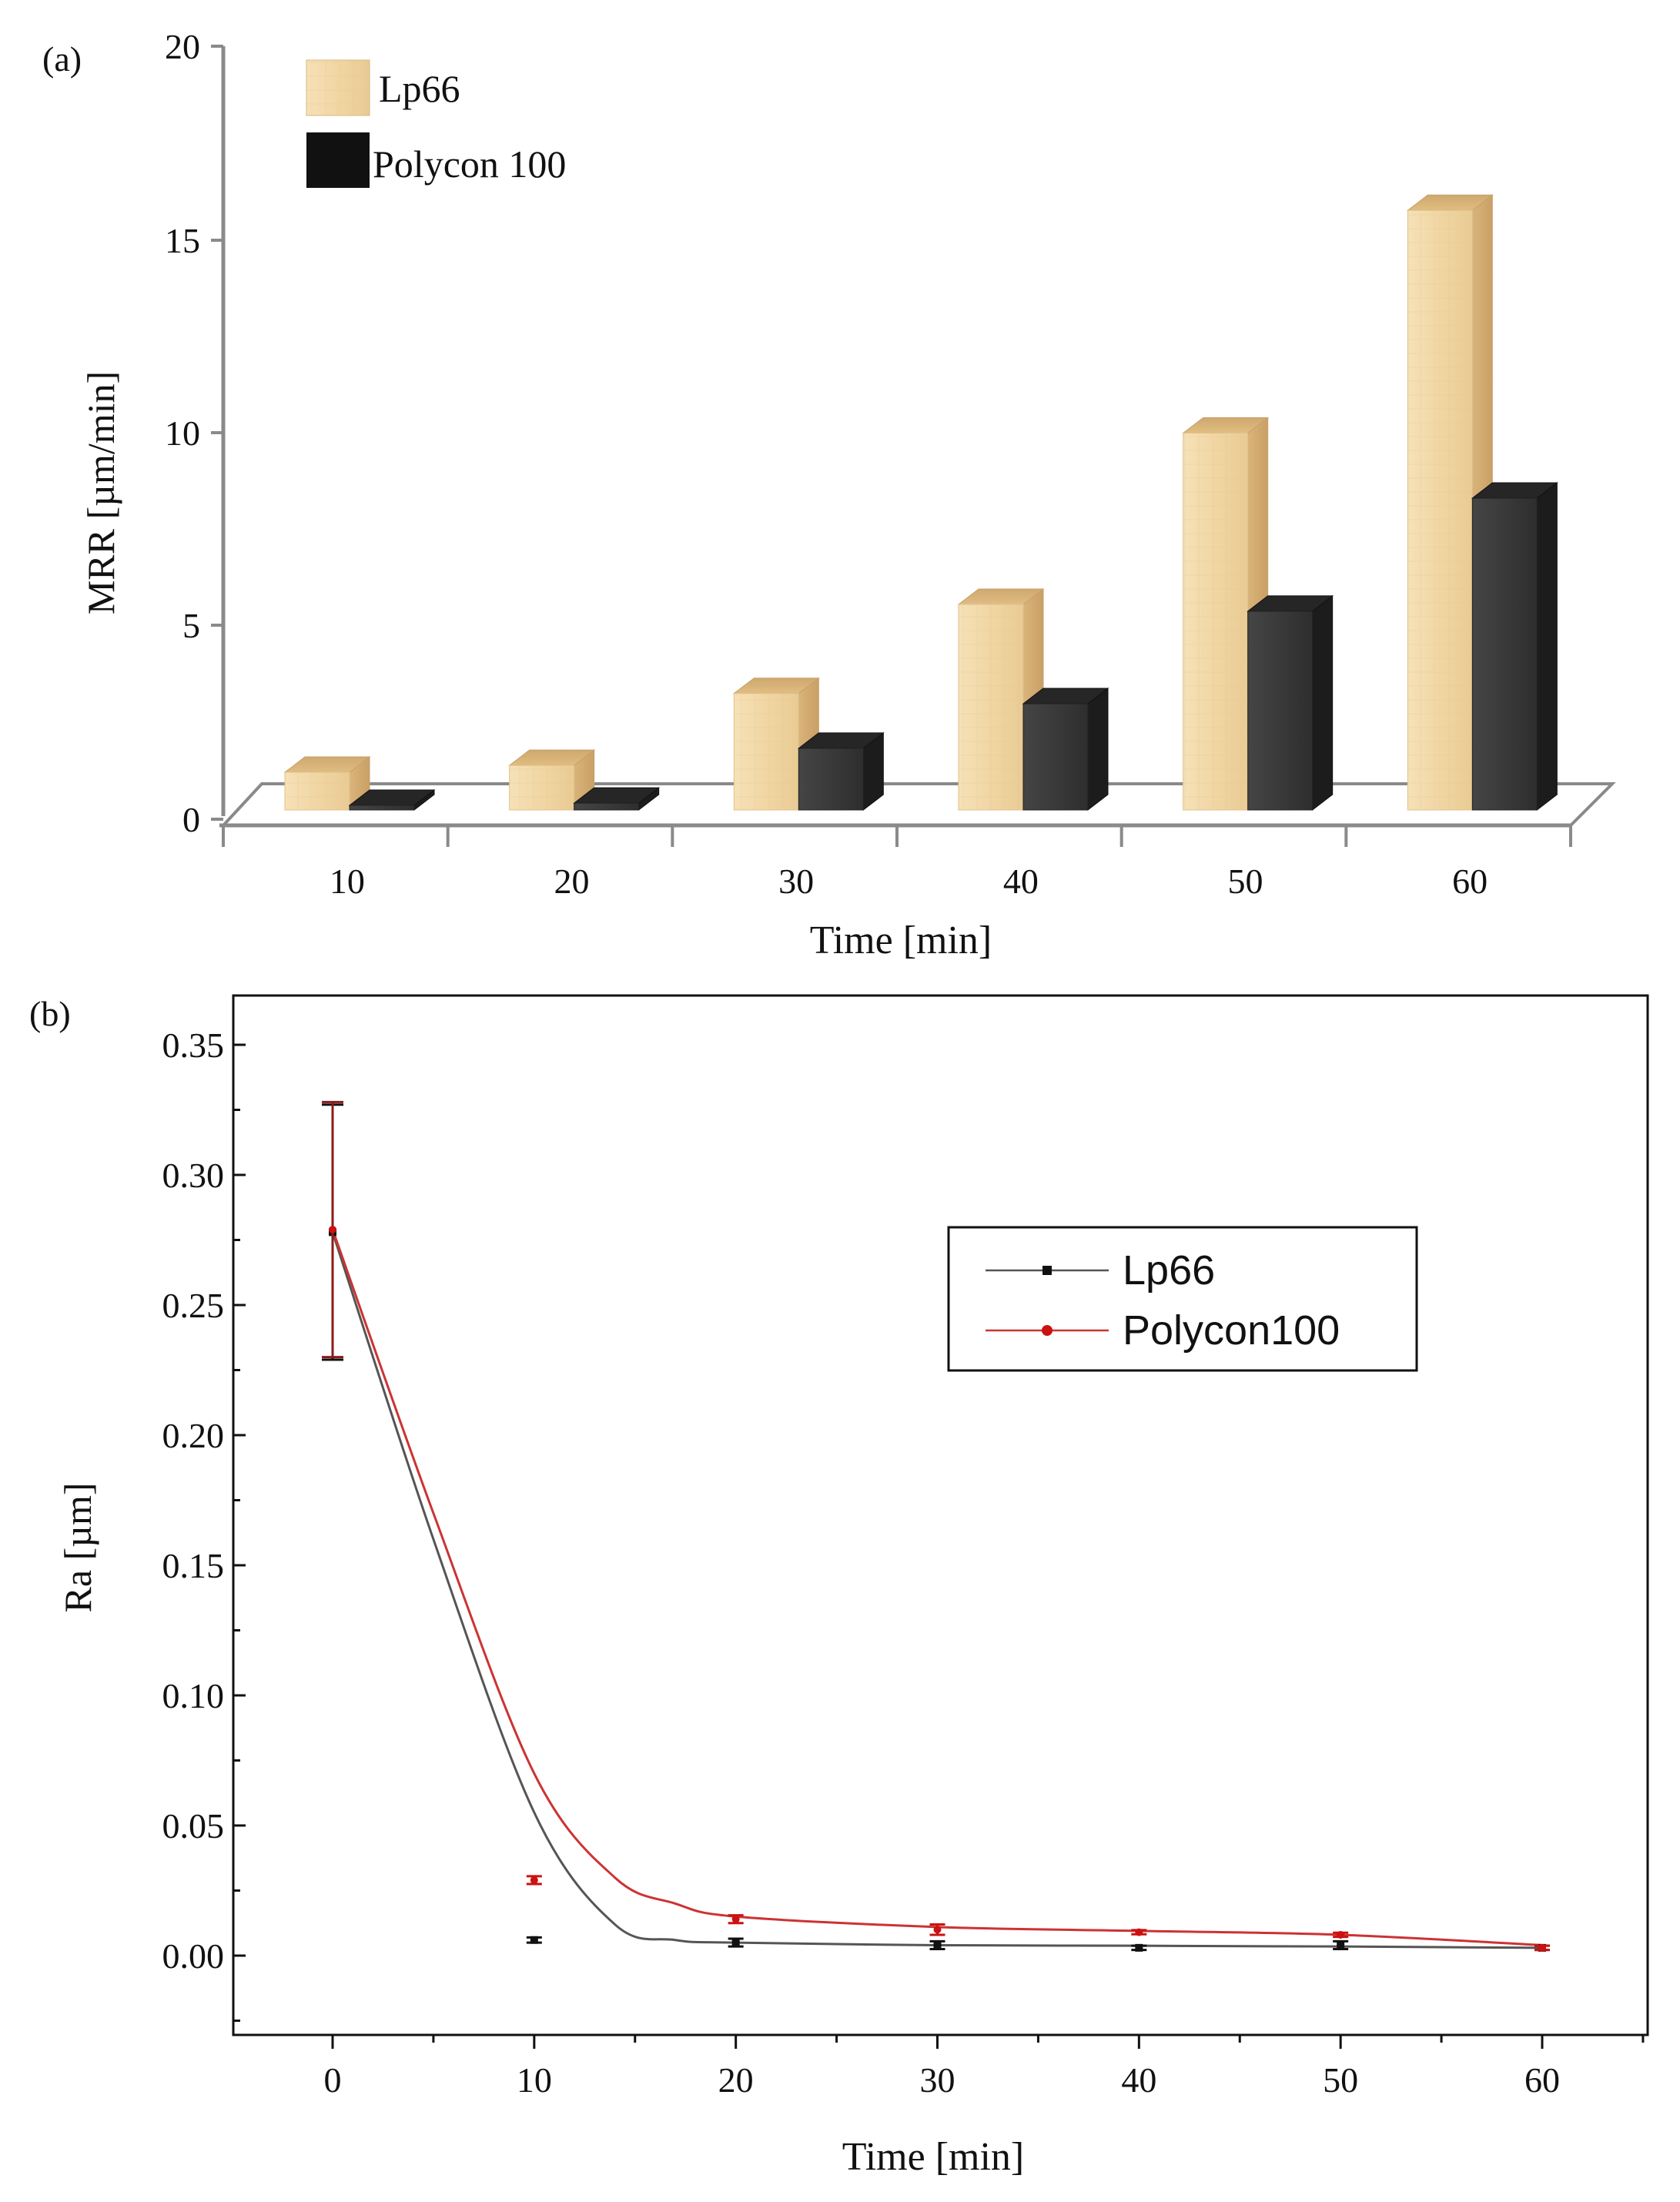 This screenshot has height=2202, width=1680. I want to click on panel-b-x-tick-labels: 0 10 20 30 40 50 60, so click(942, 2080).